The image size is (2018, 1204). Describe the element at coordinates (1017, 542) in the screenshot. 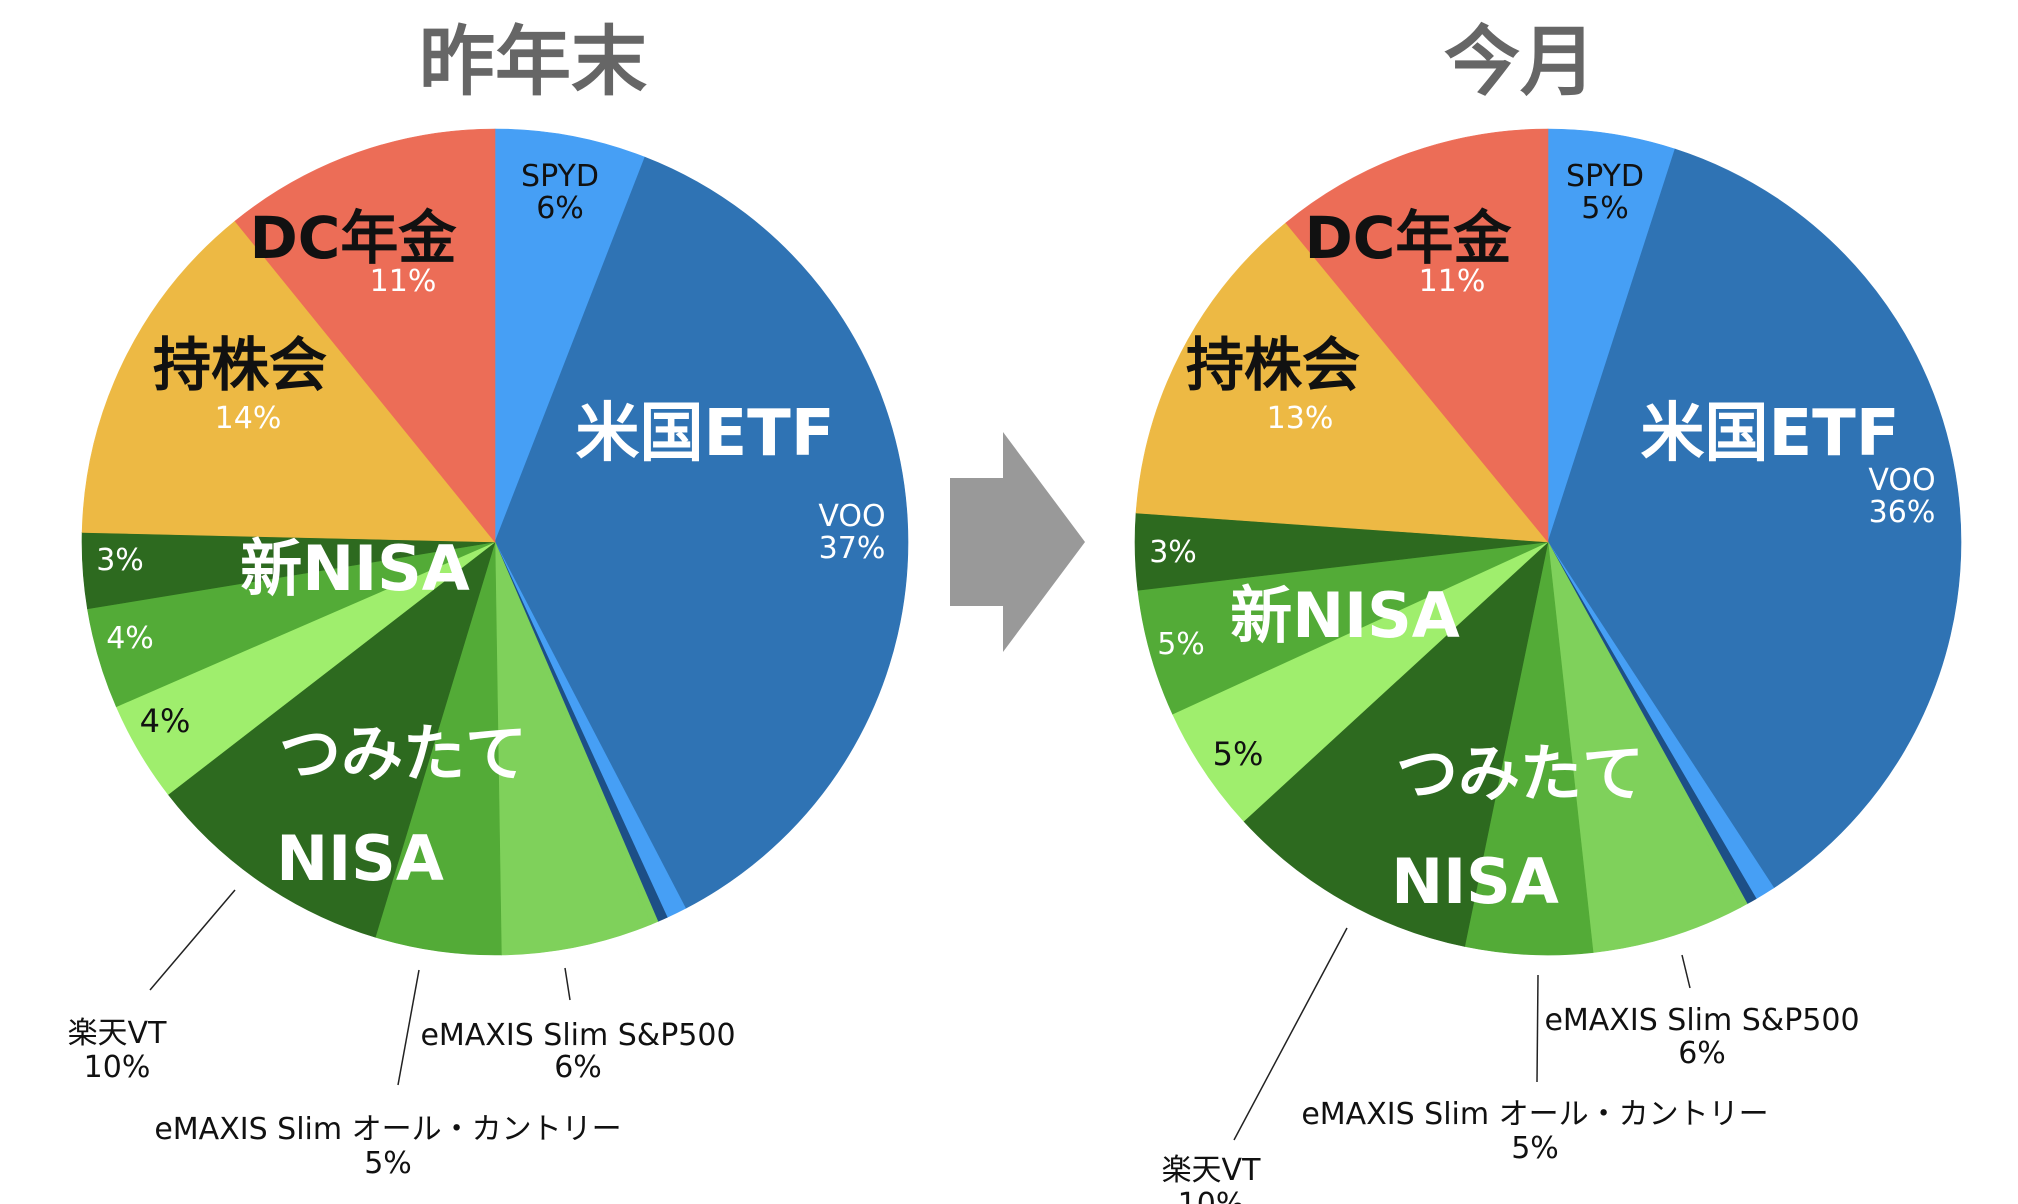

I see `arrow-right-icon` at that location.